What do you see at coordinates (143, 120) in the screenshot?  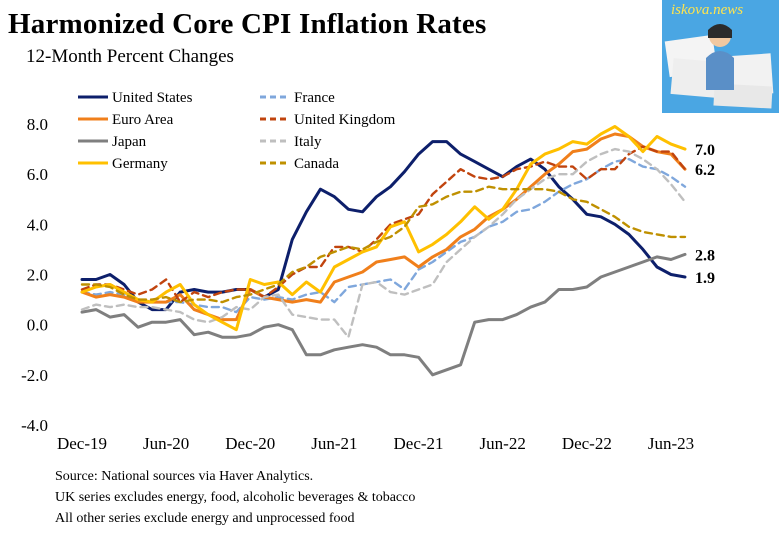 I see `legend-label: Euro Area` at bounding box center [143, 120].